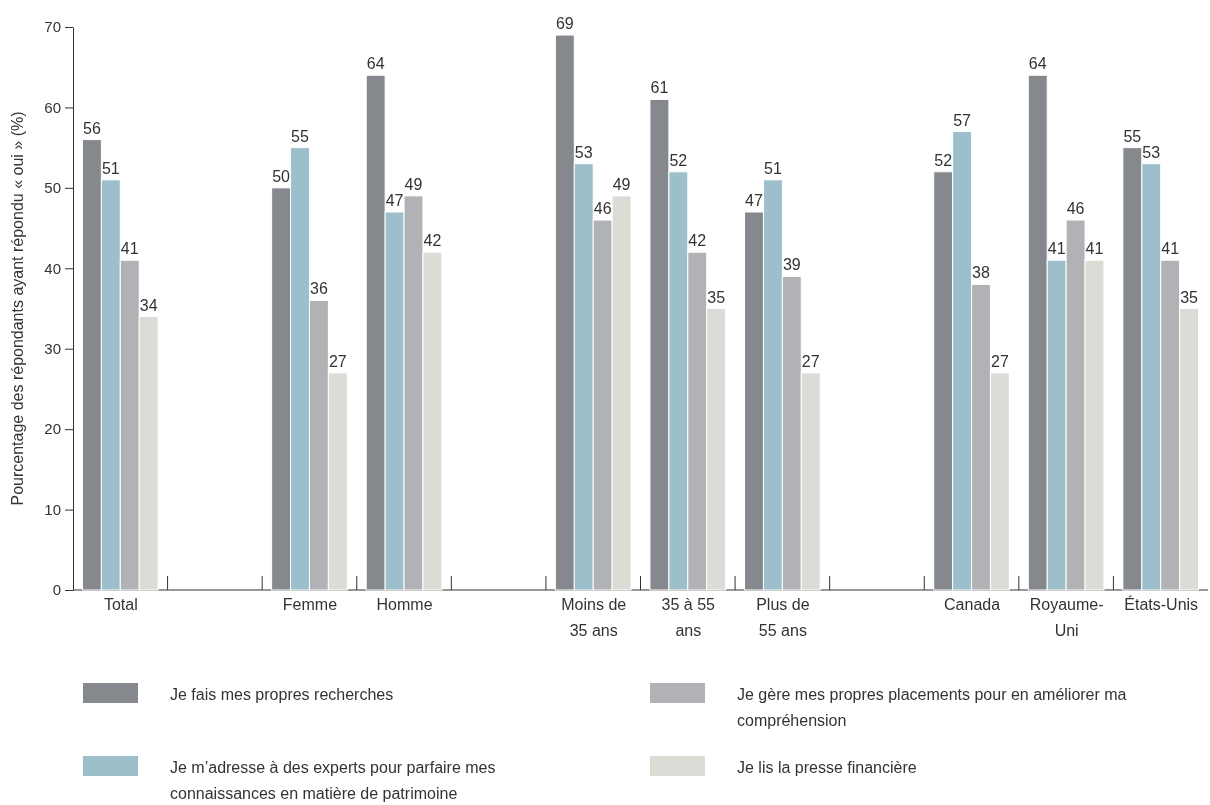  I want to click on x-tick-label: États-Unis, so click(1161, 604).